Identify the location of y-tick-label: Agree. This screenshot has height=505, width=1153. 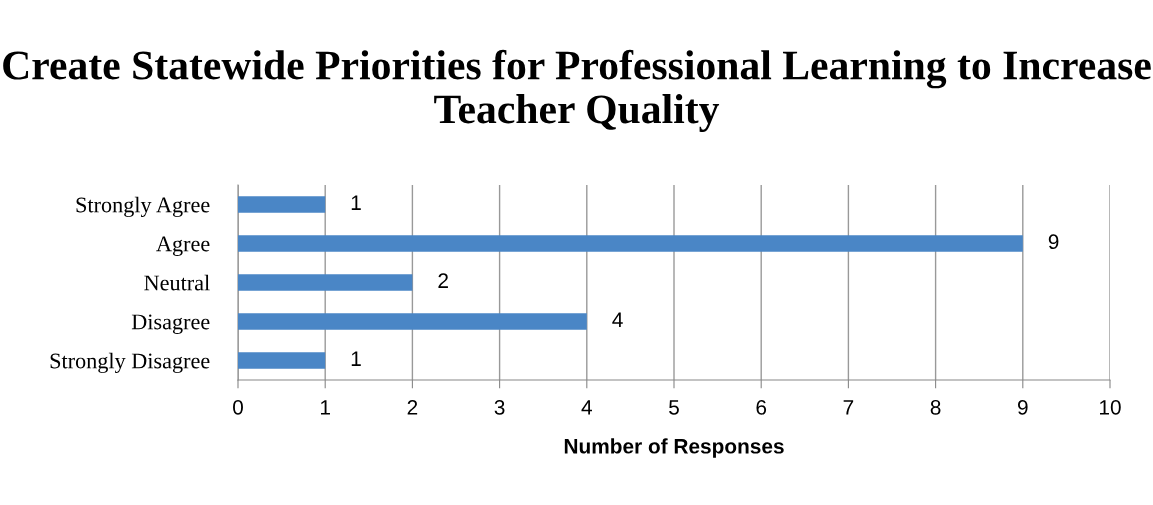
(183, 246).